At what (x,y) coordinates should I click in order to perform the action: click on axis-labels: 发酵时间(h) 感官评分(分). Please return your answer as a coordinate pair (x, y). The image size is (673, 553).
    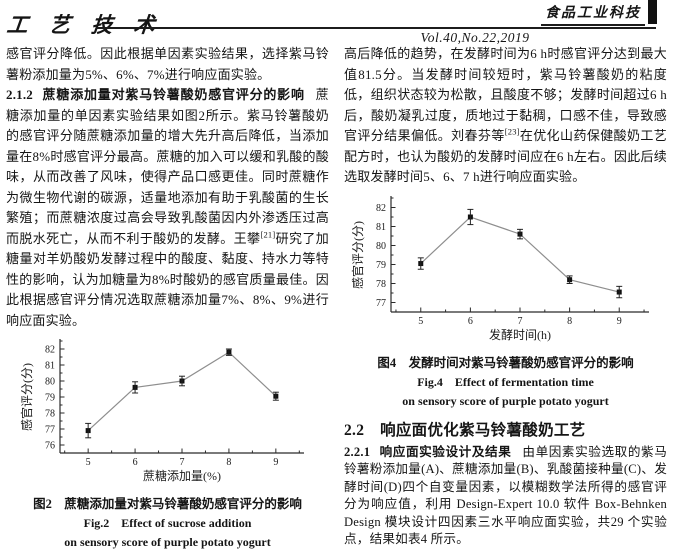
    Looking at the image, I should click on (451, 281).